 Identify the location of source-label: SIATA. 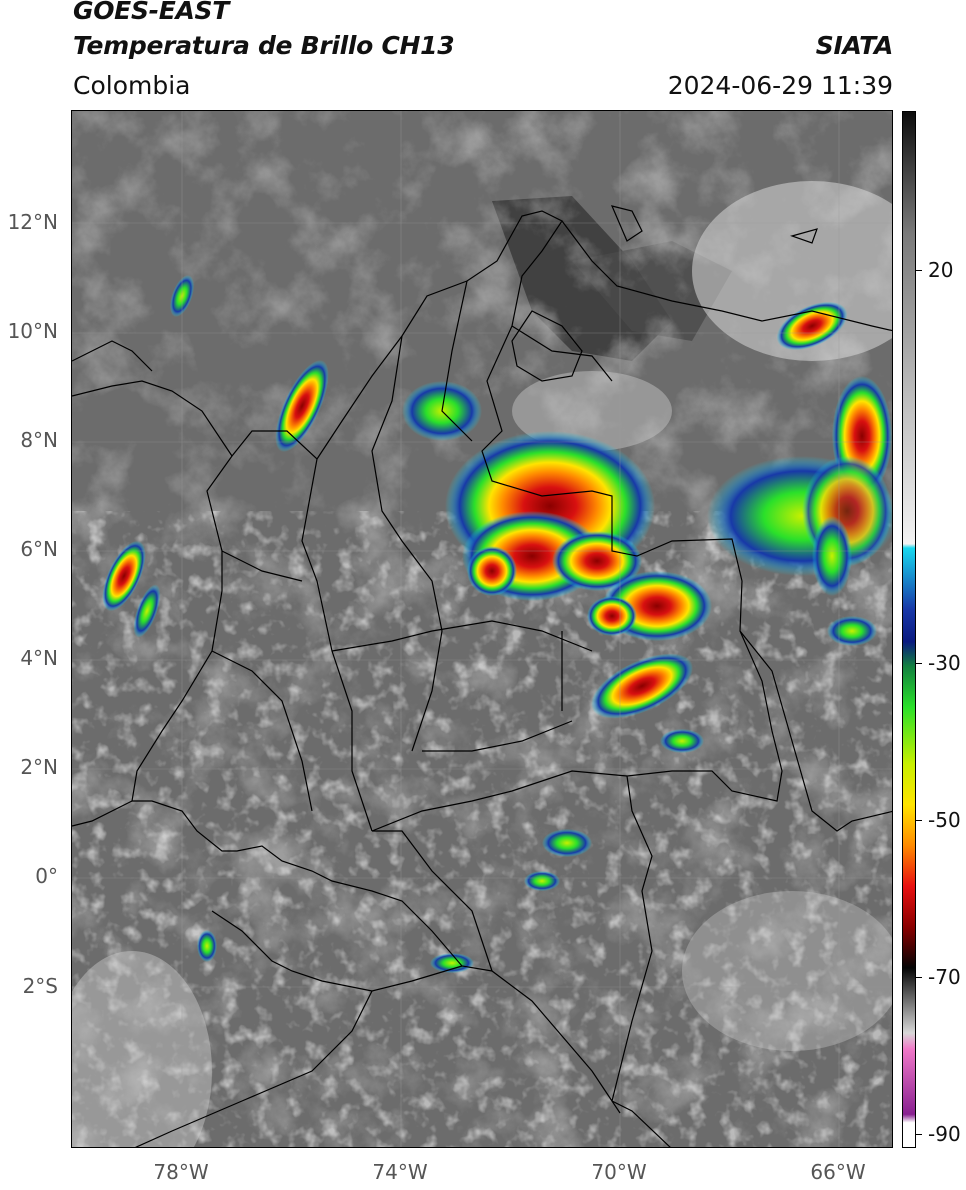
(854, 45).